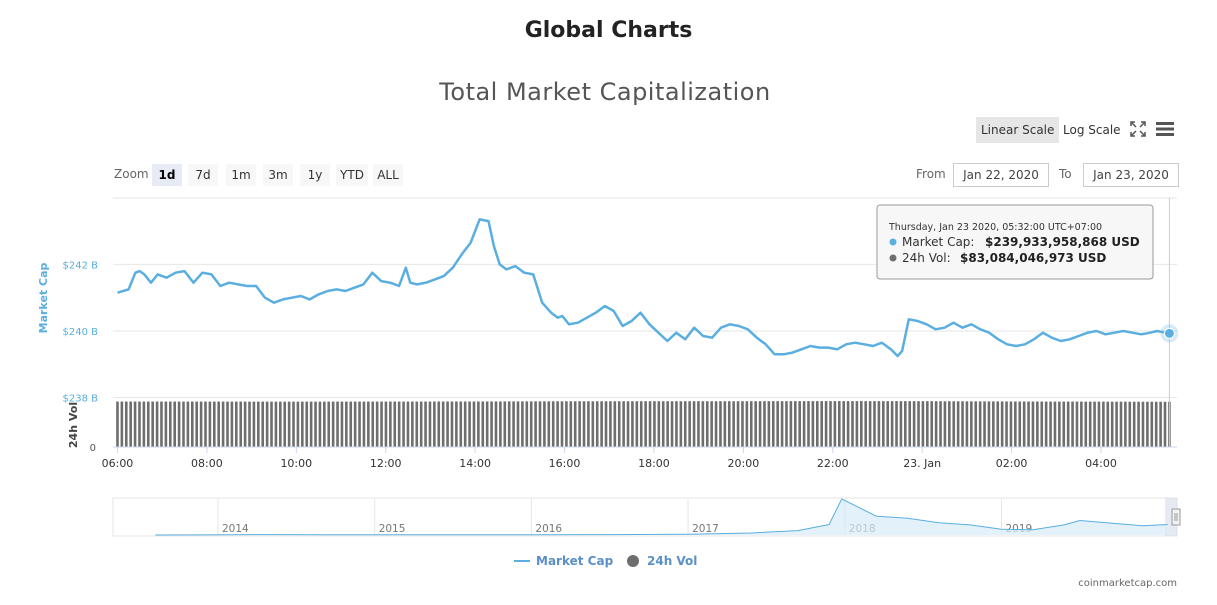  Describe the element at coordinates (1012, 463) in the screenshot. I see `x-tick-label: 02:00` at that location.